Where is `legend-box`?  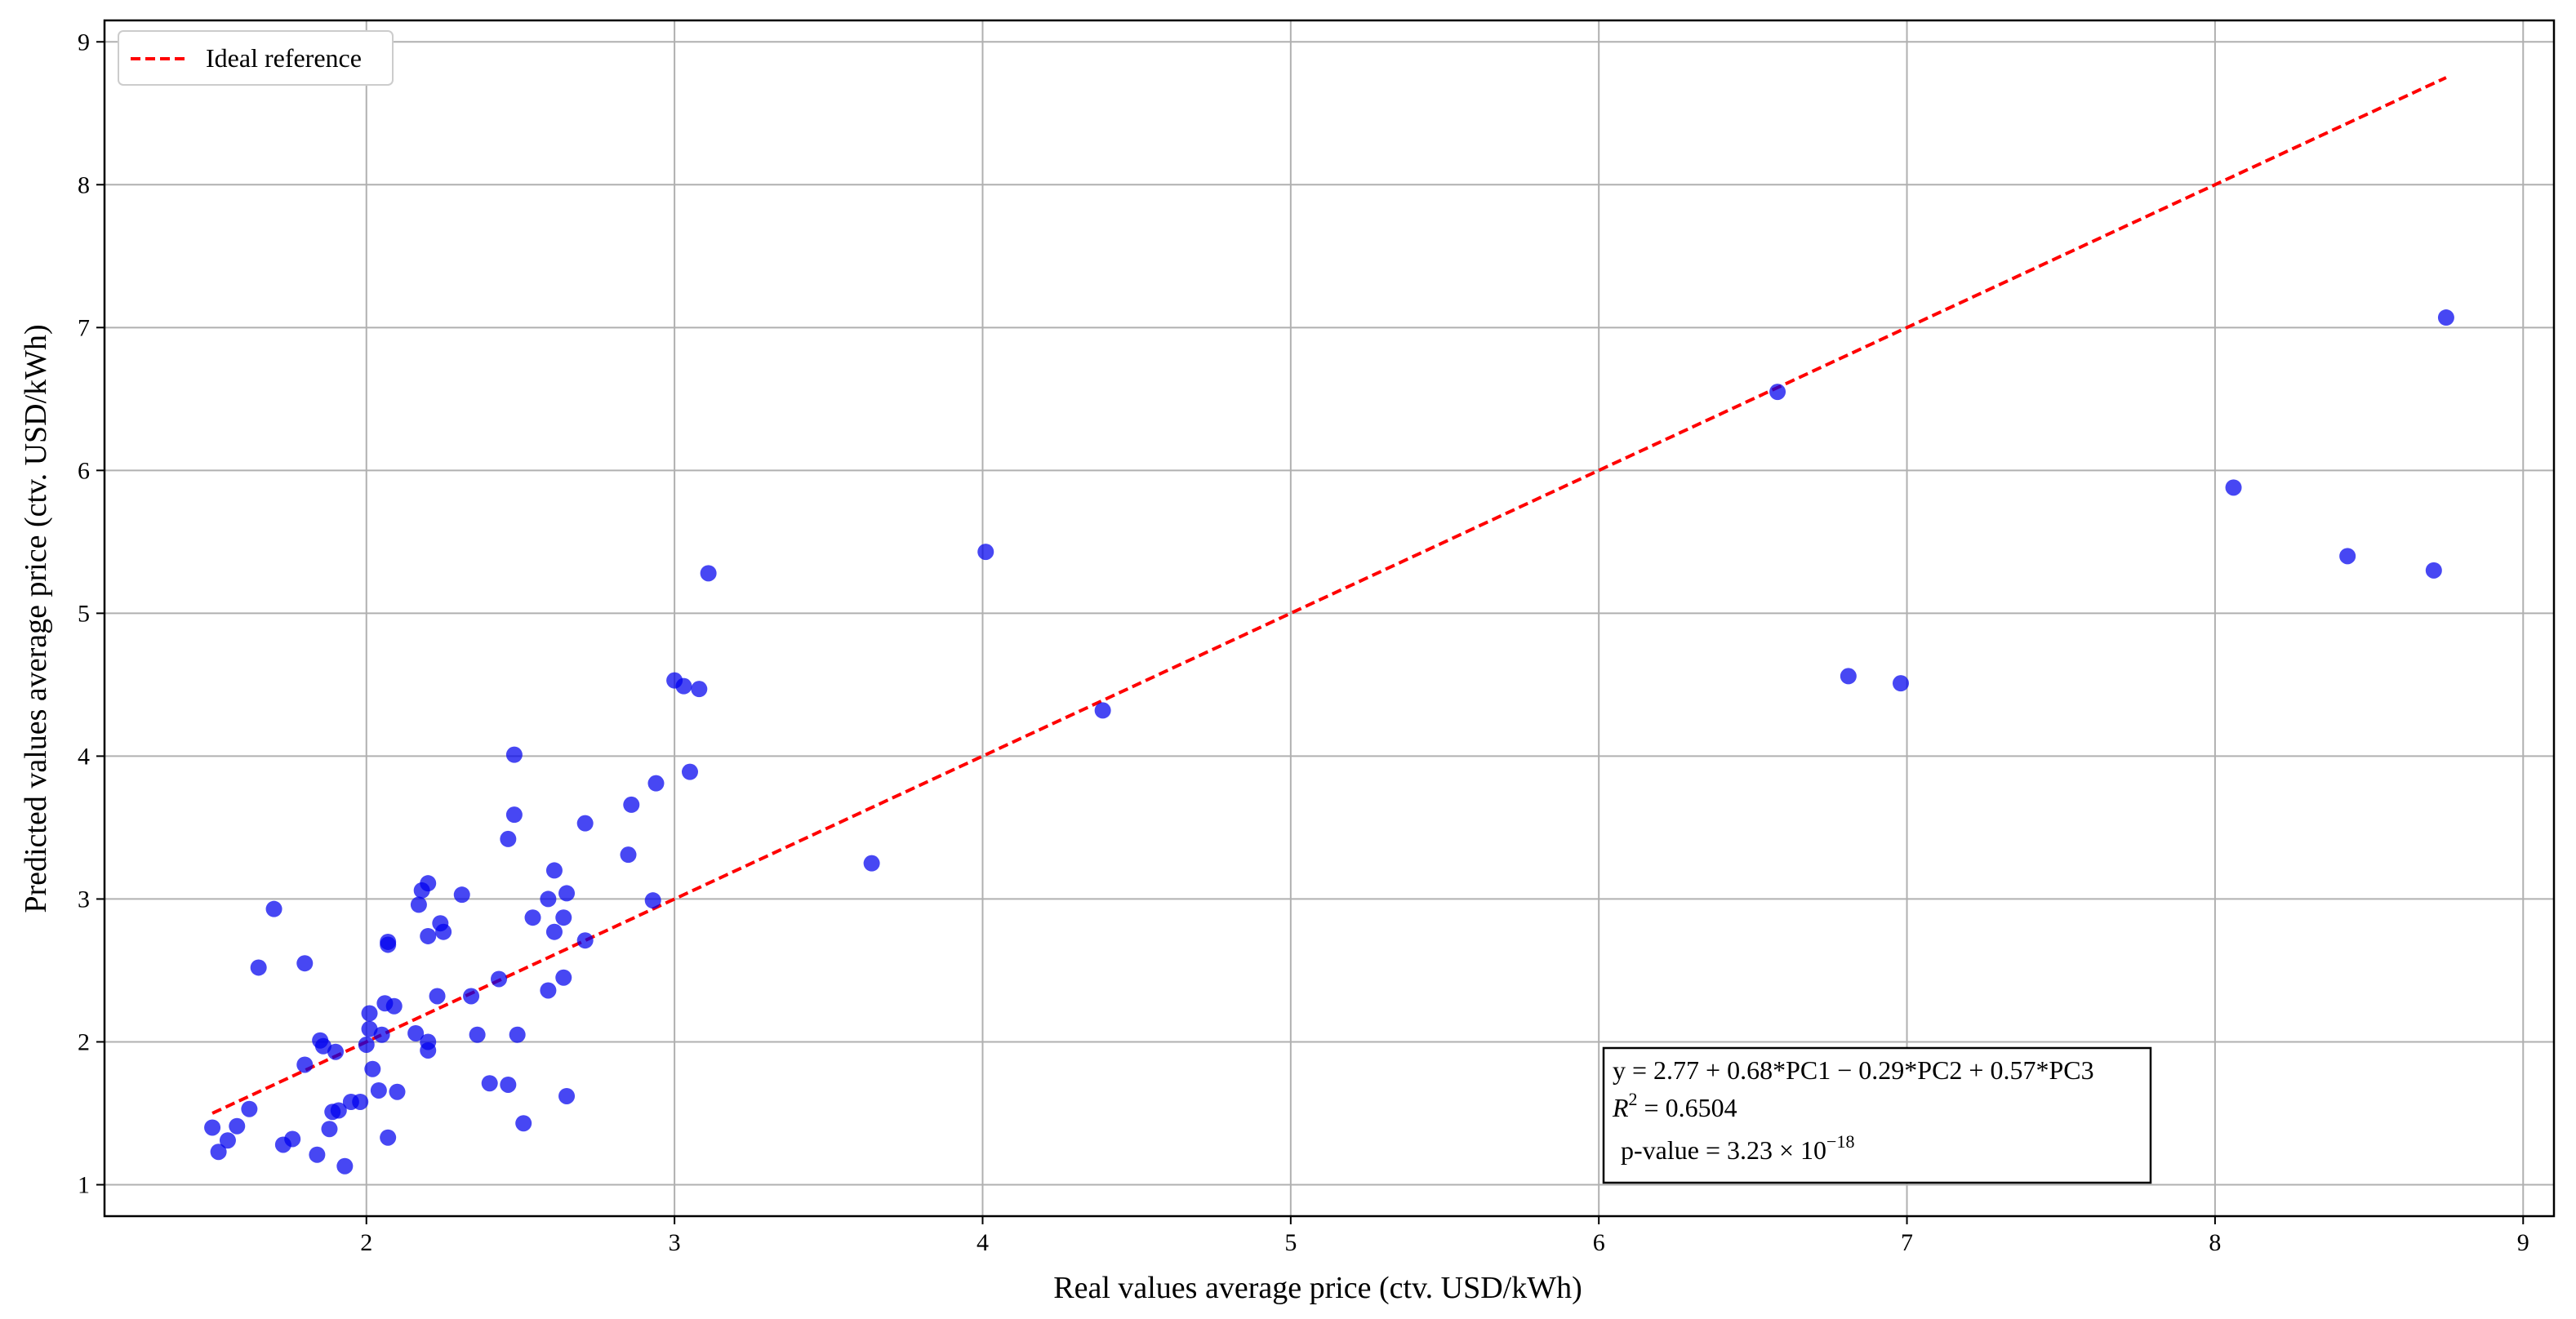 legend-box is located at coordinates (256, 58).